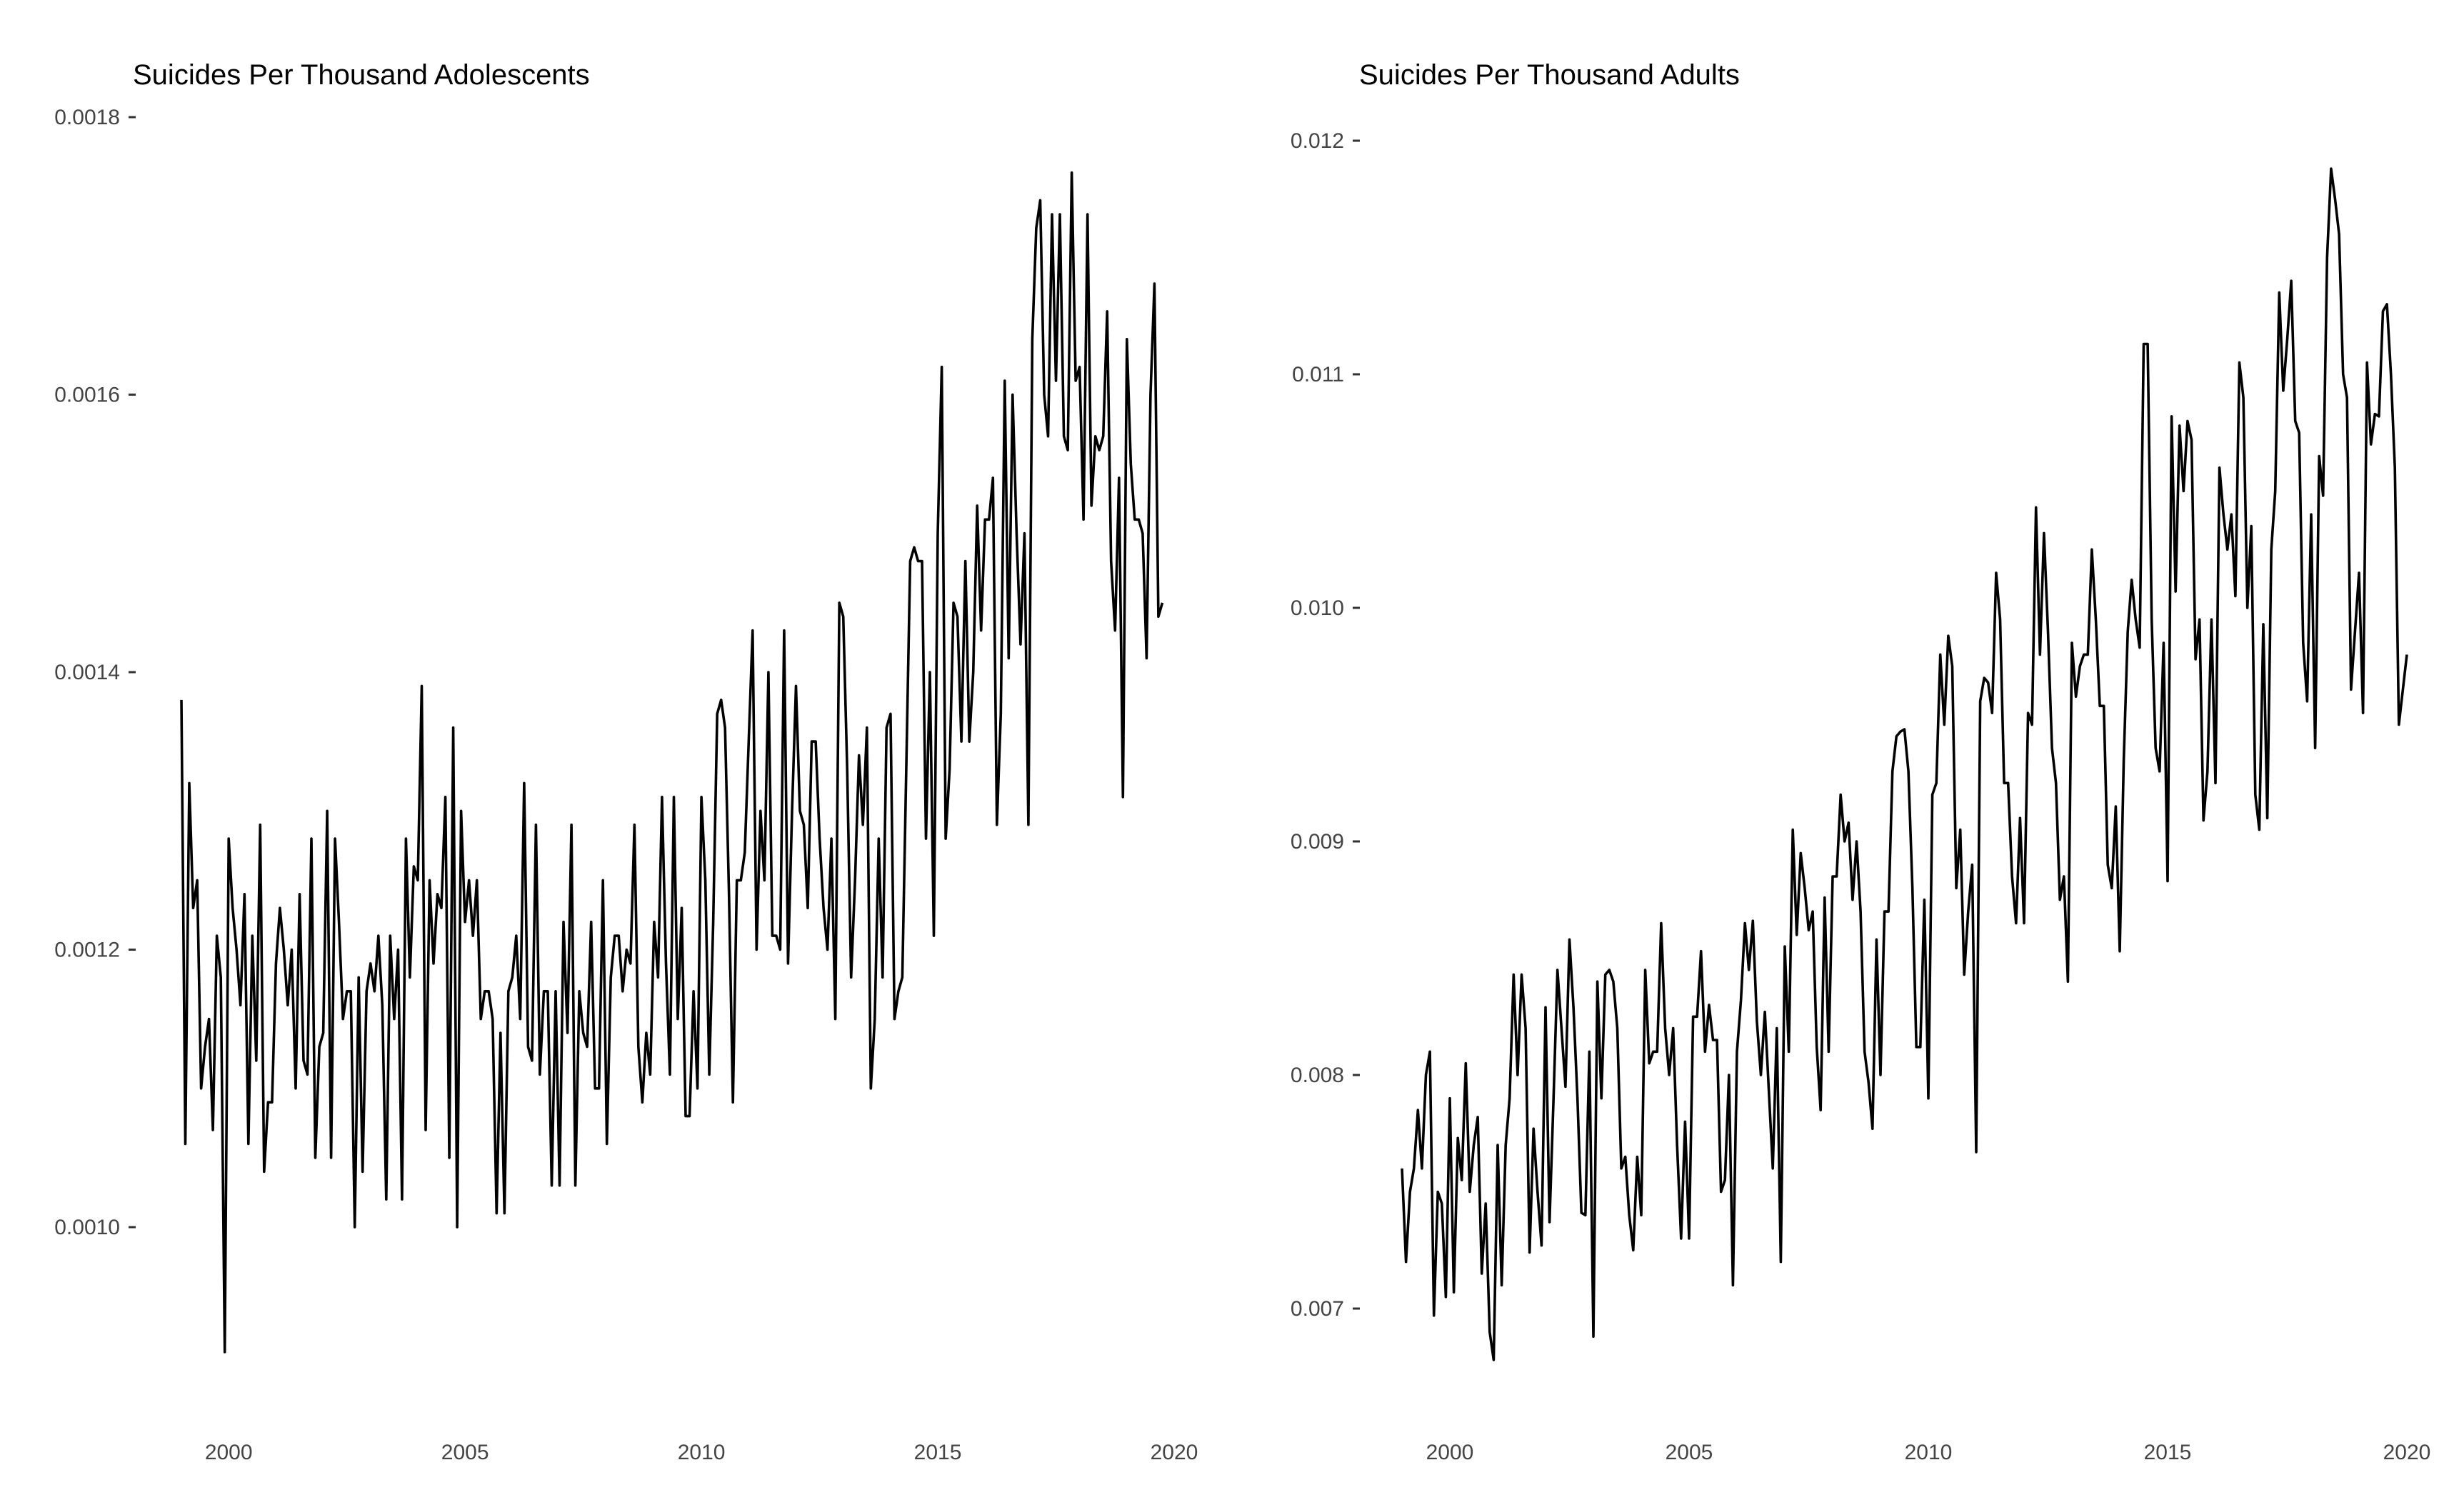 Image resolution: width=2464 pixels, height=1500 pixels. Describe the element at coordinates (1318, 374) in the screenshot. I see `y-tick-label: 0.011` at that location.